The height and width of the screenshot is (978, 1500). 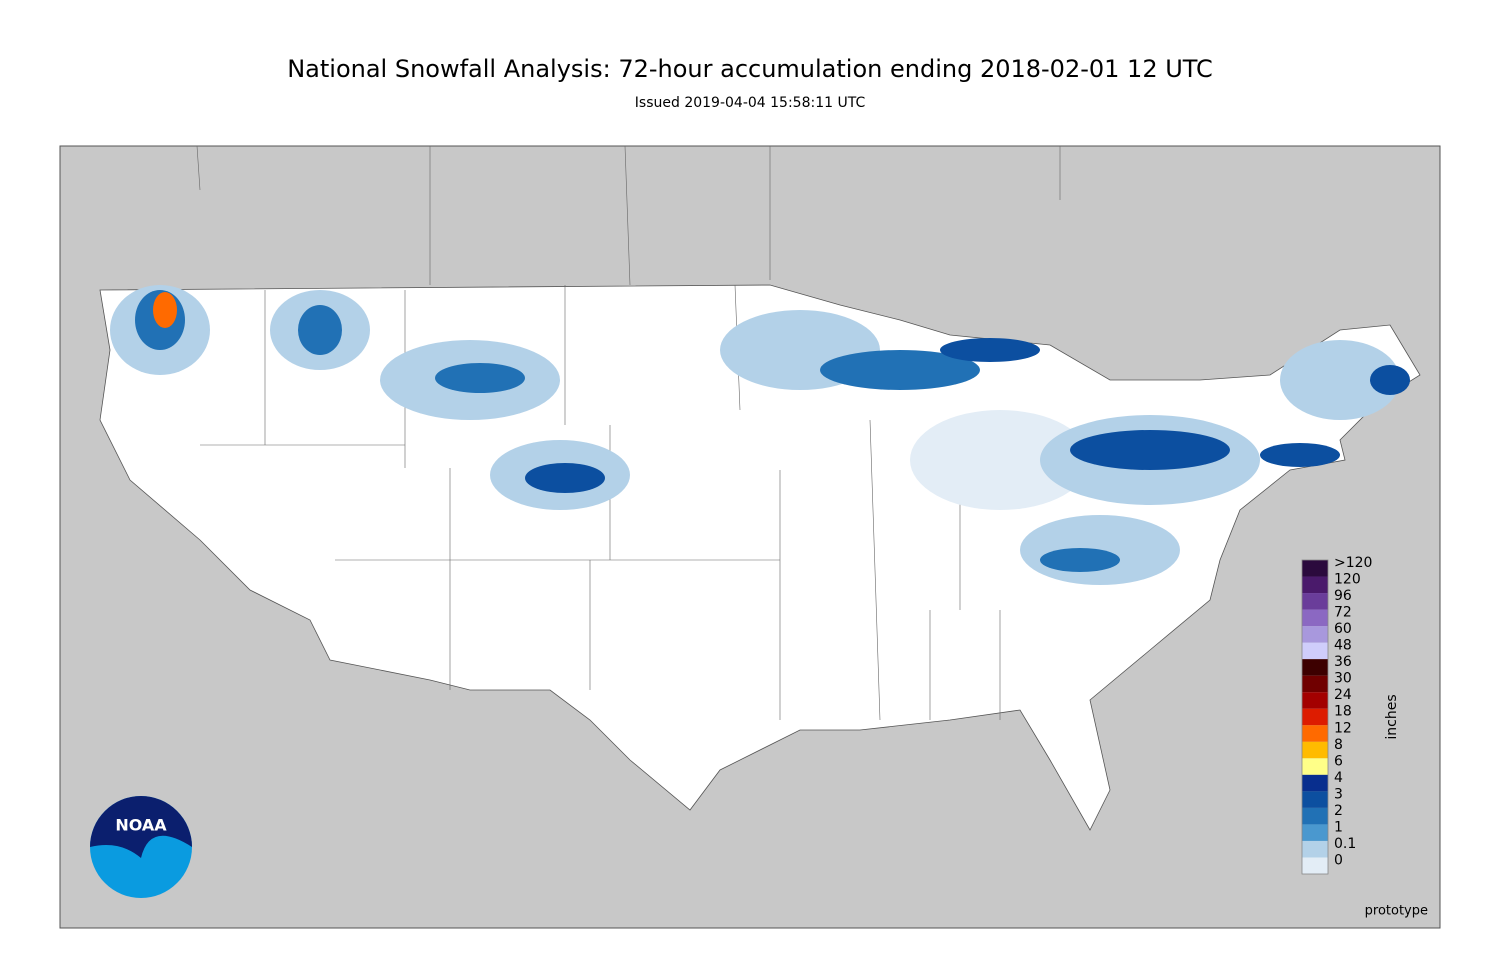 I want to click on legend-label: 4, so click(x=1338, y=778).